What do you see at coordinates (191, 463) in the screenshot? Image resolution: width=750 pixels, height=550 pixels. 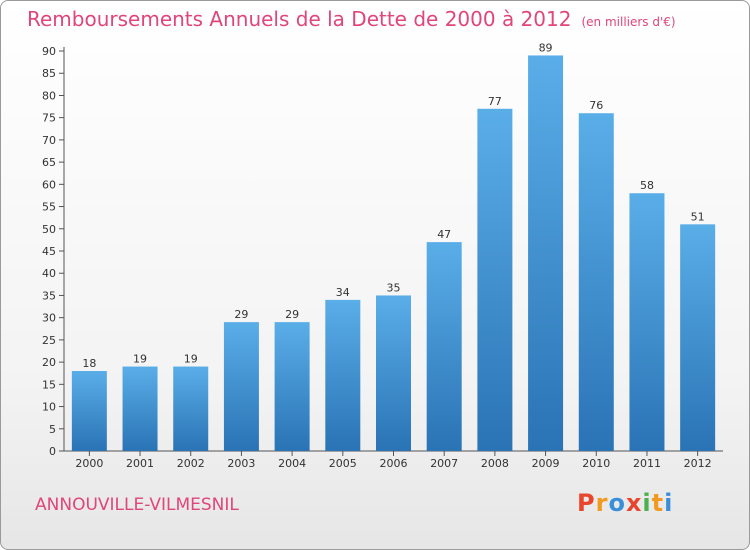 I see `x-tick-label: 2002` at bounding box center [191, 463].